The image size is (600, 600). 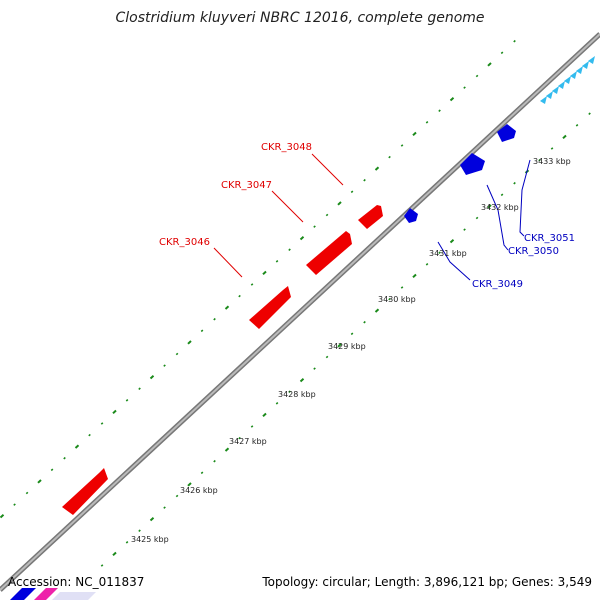 What do you see at coordinates (46, 594) in the screenshot?
I see `misc-feature-fragment` at bounding box center [46, 594].